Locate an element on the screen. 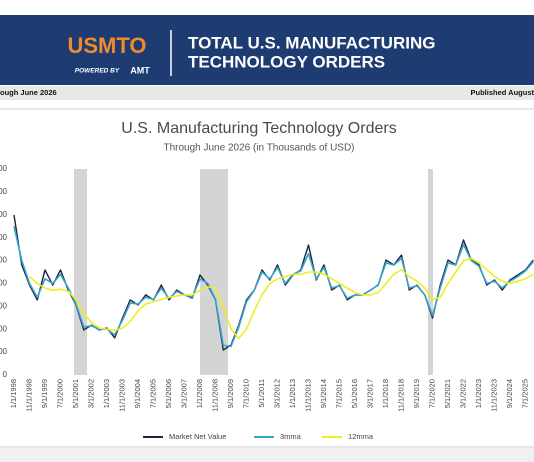 The height and width of the screenshot is (462, 534). x-tick-label: 1/1/2008 is located at coordinates (199, 393).